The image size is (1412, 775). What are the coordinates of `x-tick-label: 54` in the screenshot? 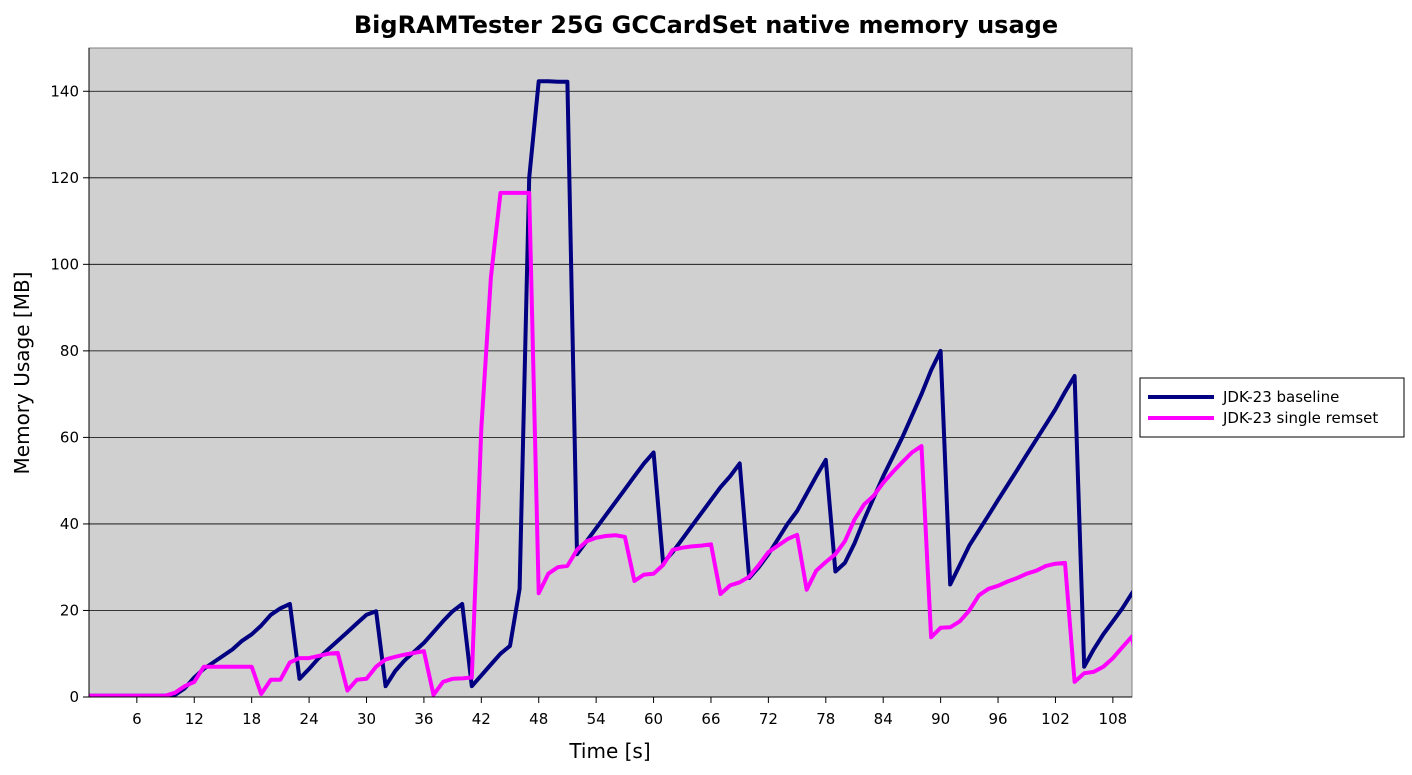 It's located at (596, 719).